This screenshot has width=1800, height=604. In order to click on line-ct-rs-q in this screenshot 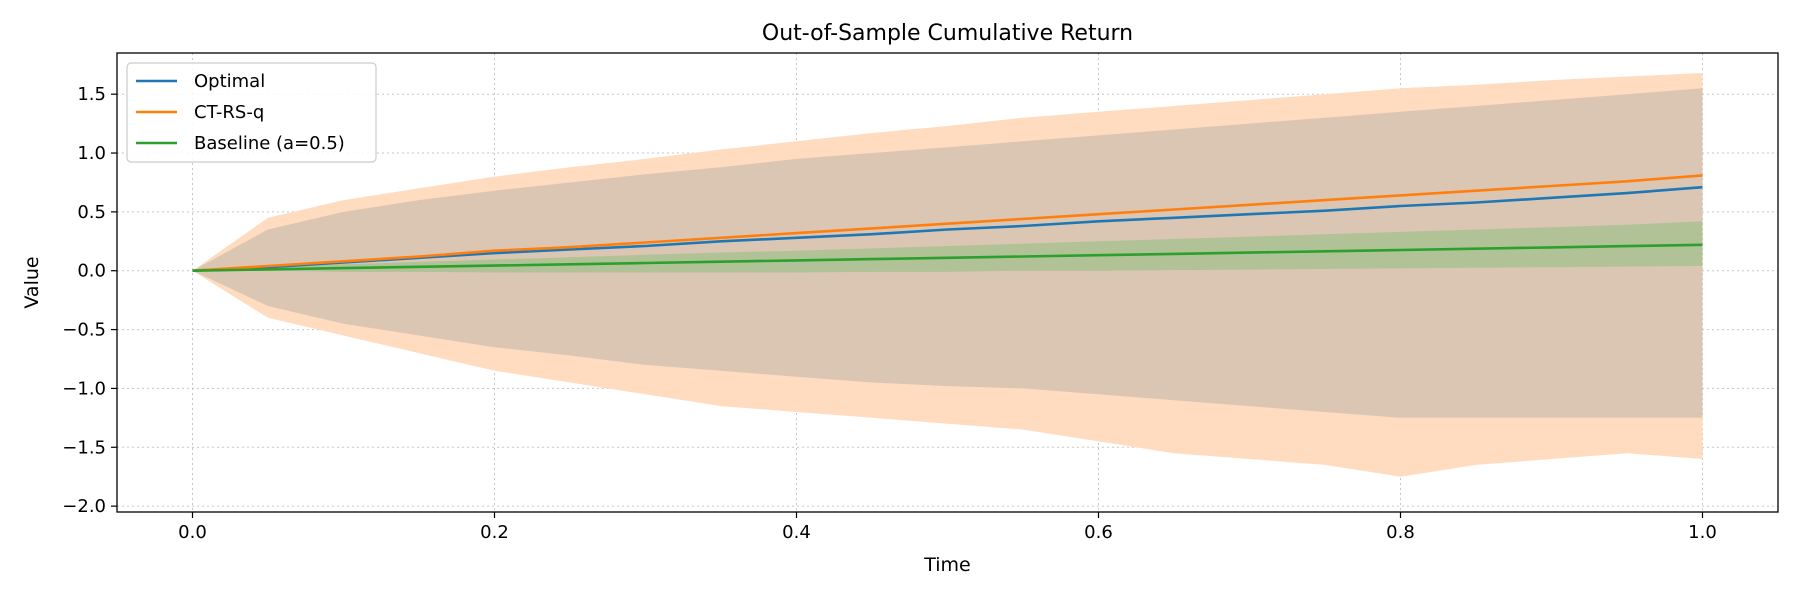, I will do `click(947, 223)`.